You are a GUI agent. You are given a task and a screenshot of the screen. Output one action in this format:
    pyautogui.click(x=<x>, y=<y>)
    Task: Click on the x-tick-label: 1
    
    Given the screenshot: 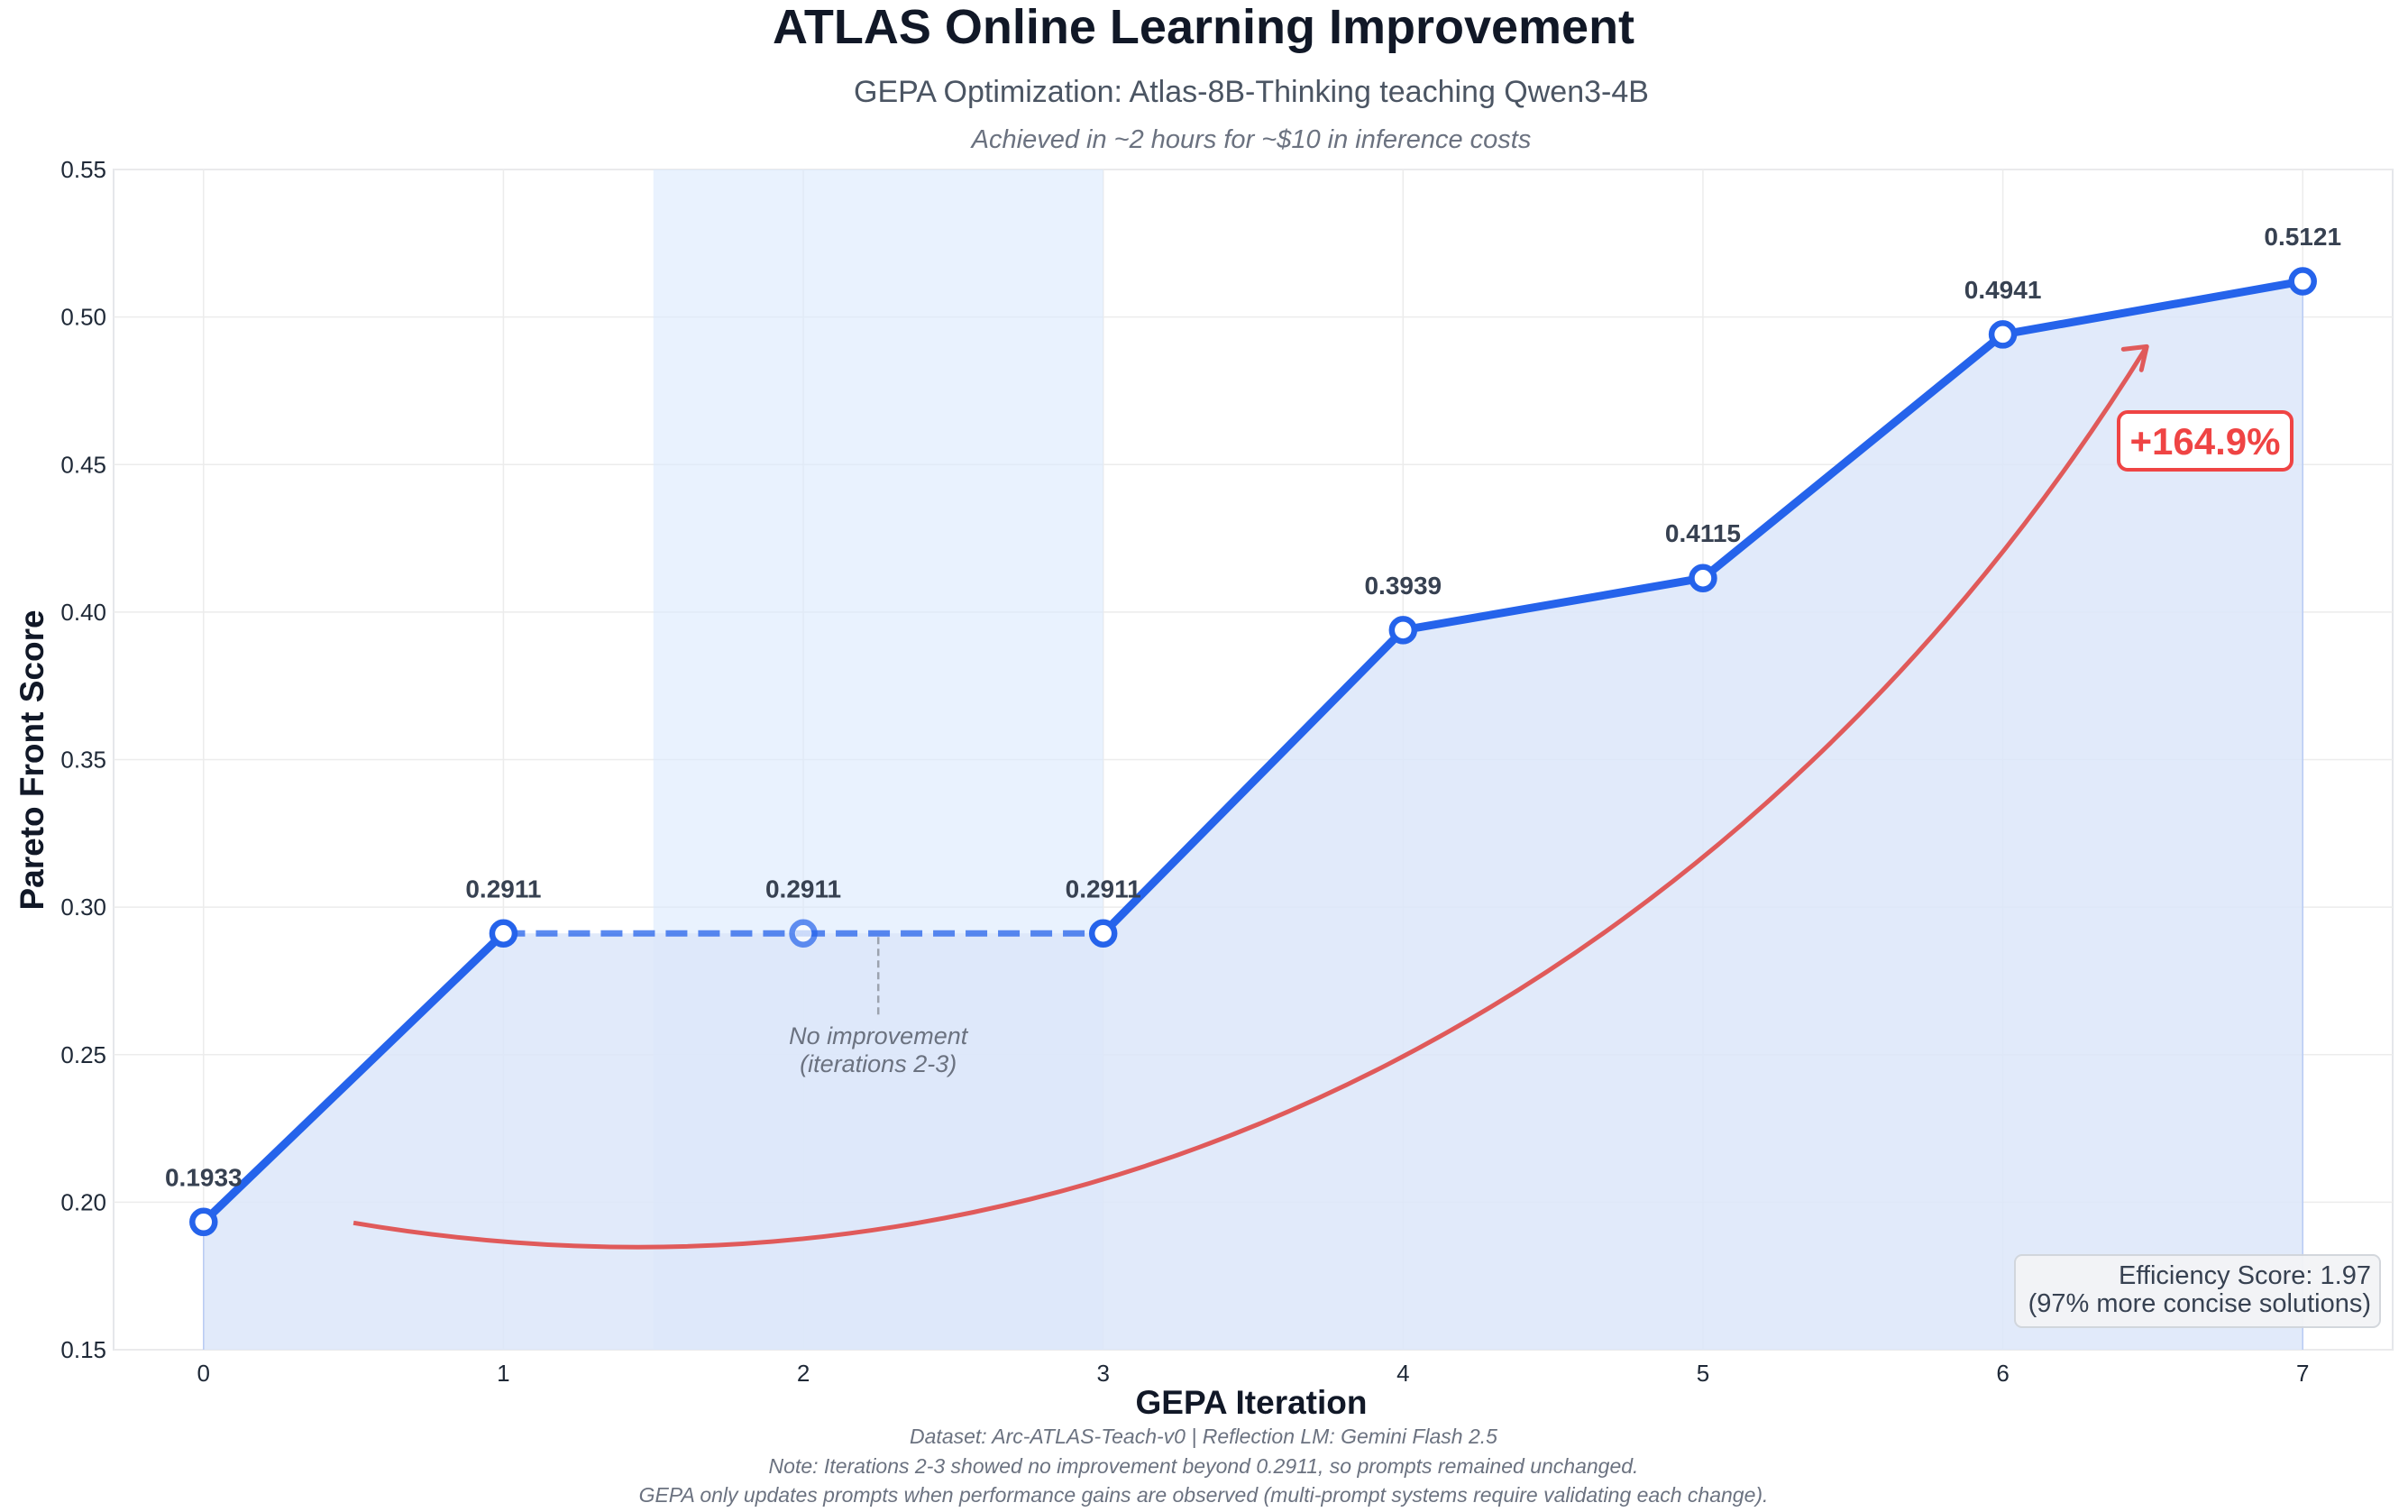 What is the action you would take?
    pyautogui.click(x=503, y=1373)
    